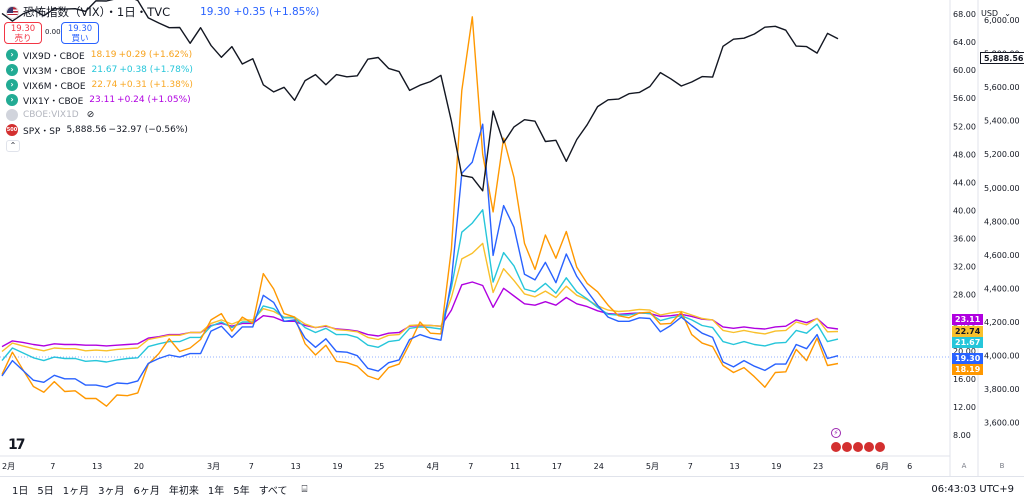 This screenshot has height=502, width=1024. I want to click on range-1d-button: 1日, so click(20, 491).